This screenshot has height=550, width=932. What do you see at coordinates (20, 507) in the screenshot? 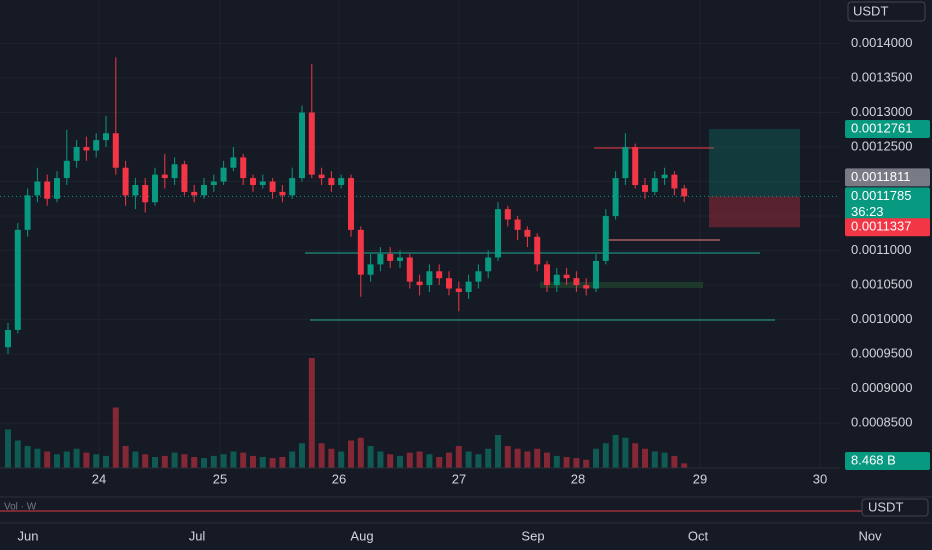
I see `indicator-label: Vol · W` at bounding box center [20, 507].